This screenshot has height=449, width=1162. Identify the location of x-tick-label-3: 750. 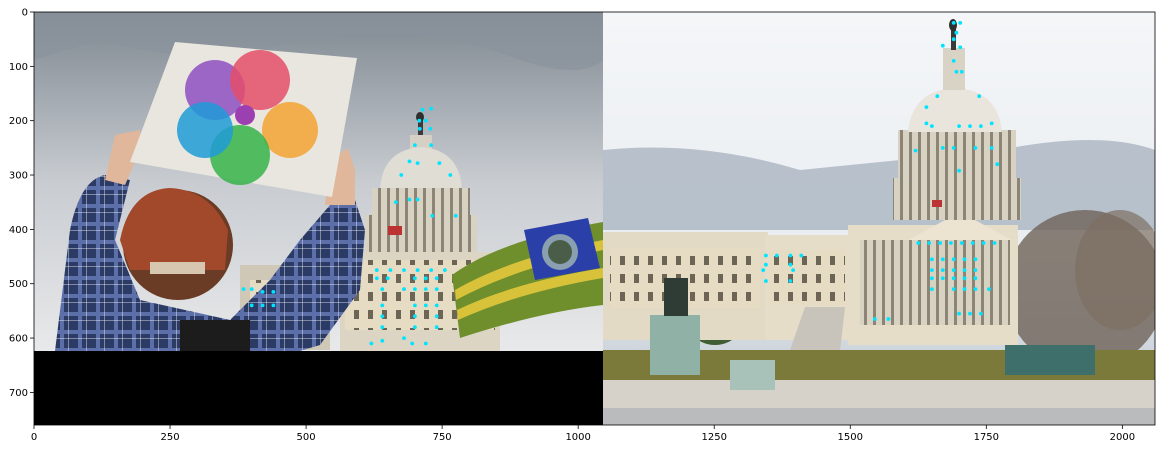
(442, 437).